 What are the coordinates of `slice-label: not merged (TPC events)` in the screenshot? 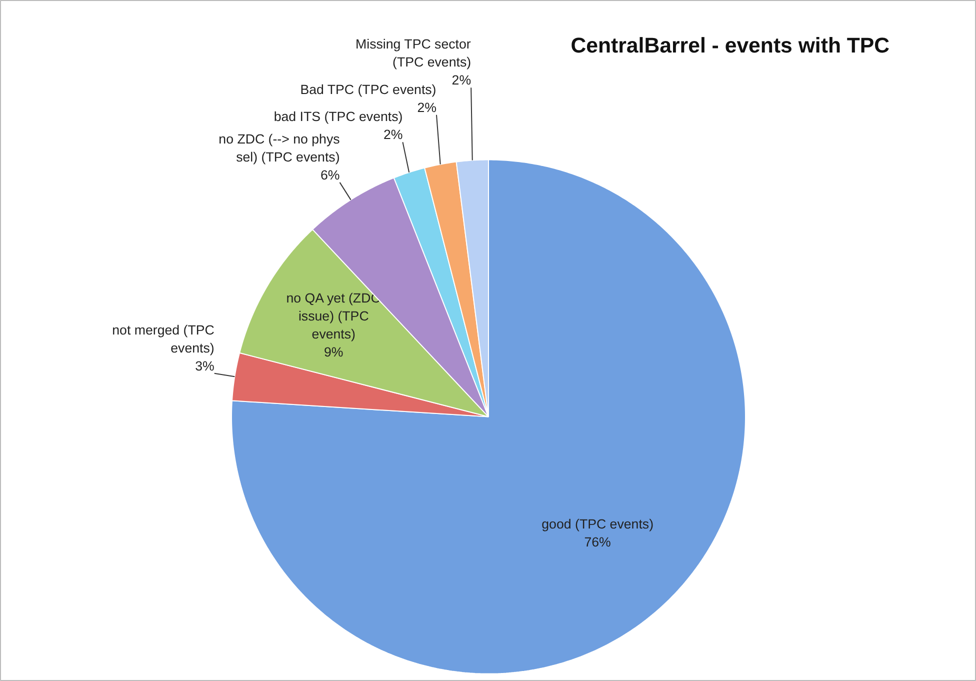 It's located at (163, 339).